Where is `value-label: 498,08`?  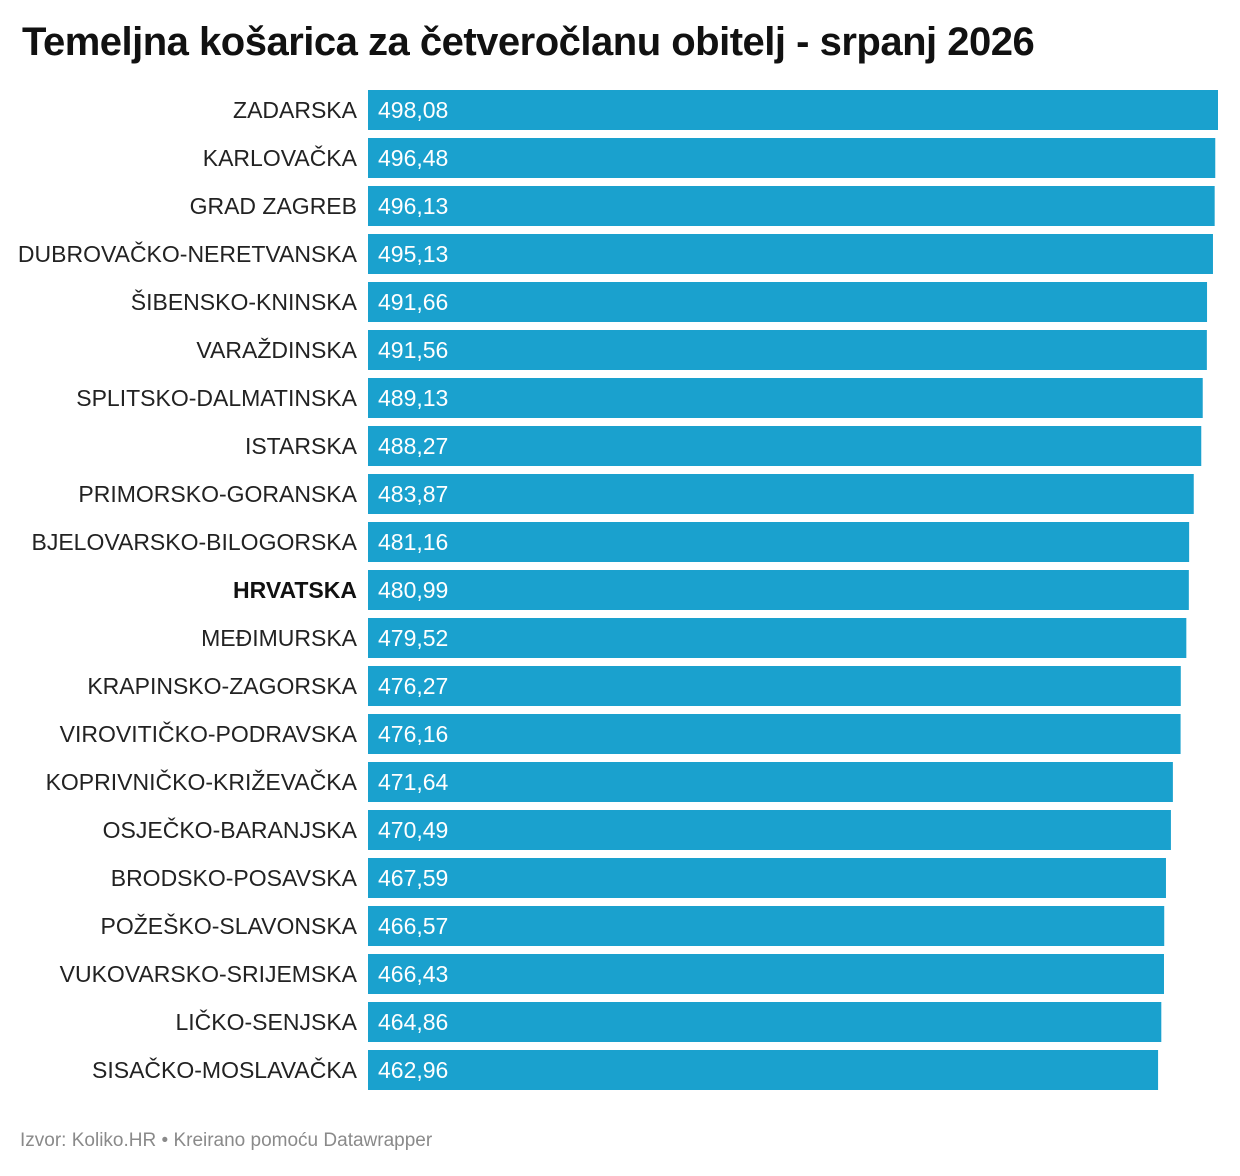
value-label: 498,08 is located at coordinates (413, 110).